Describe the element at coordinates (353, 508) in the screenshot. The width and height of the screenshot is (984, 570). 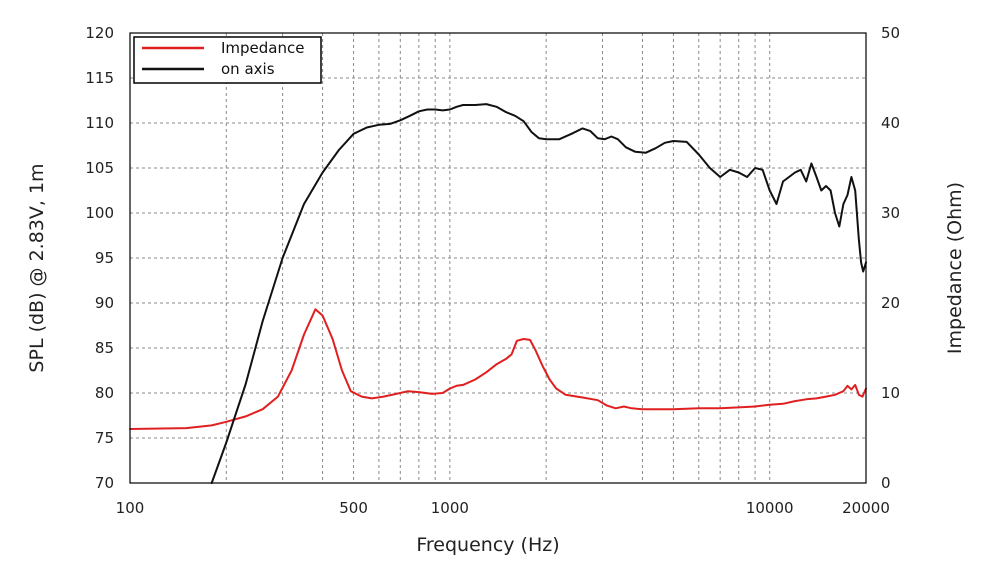
I see `x-tick-label: 500` at that location.